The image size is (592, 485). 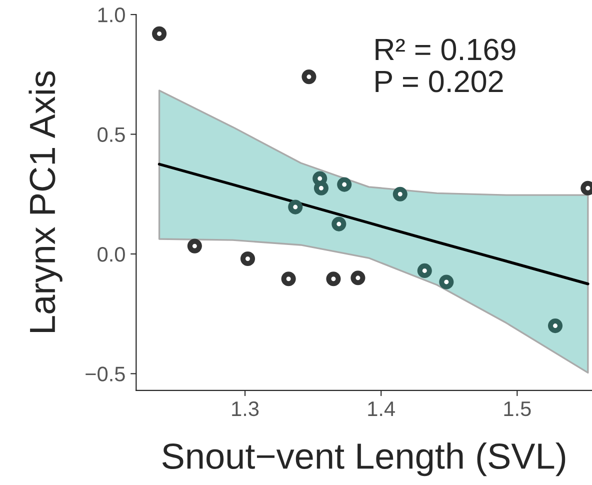 What do you see at coordinates (45, 201) in the screenshot?
I see `y-axis-title: Larynx PC1 Axis` at bounding box center [45, 201].